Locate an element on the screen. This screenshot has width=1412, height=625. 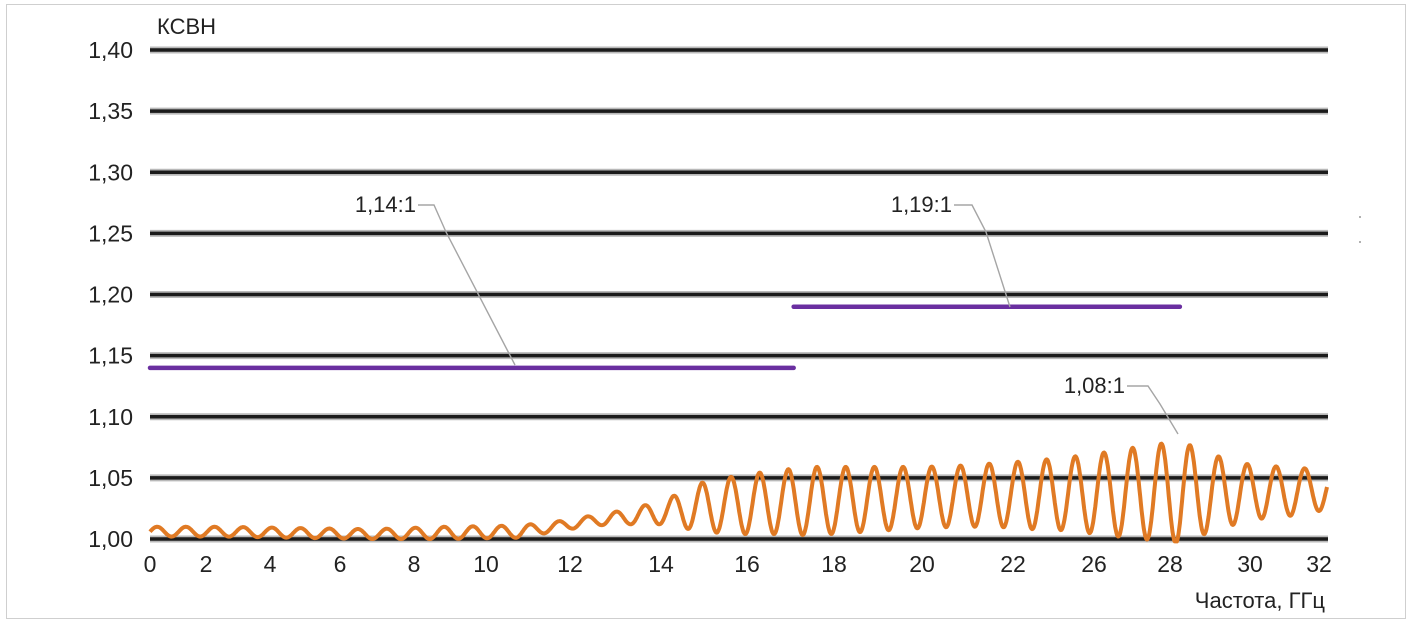
y-tick-label: 1,35 is located at coordinates (110, 111).